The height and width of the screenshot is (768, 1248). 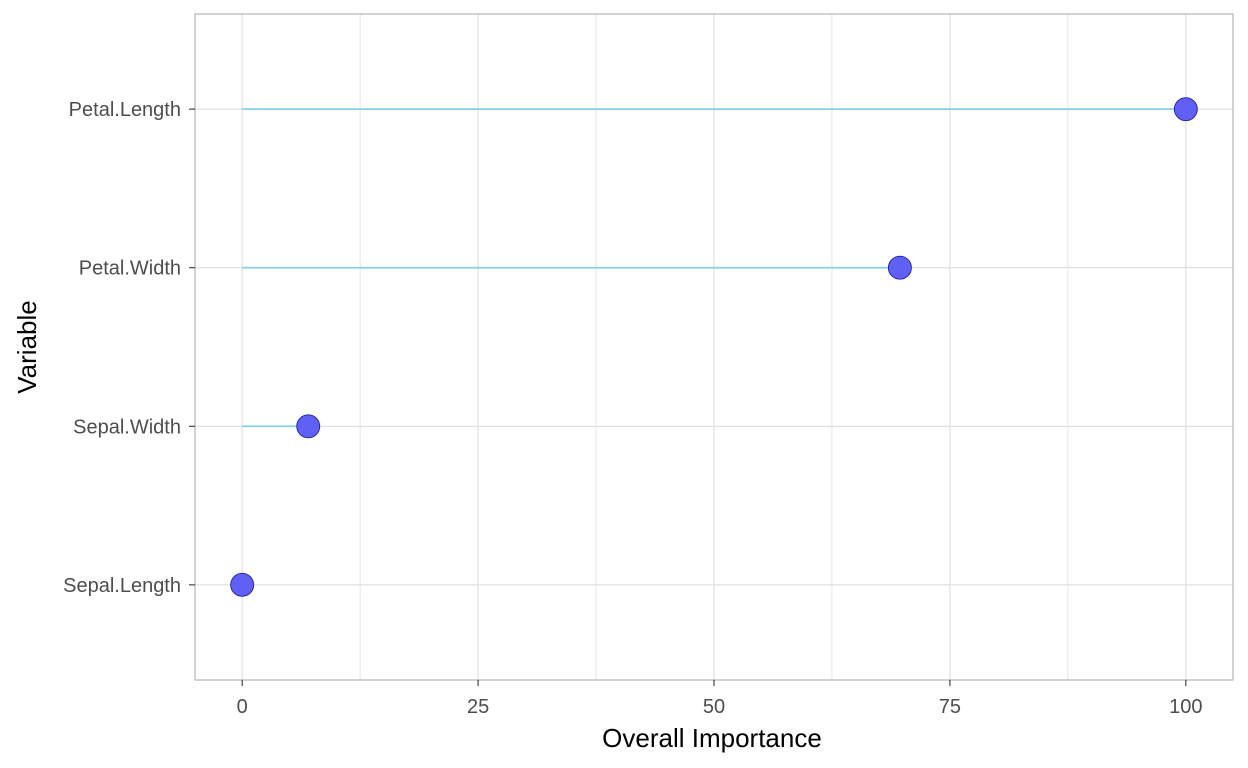 I want to click on x-tick-label: 100, so click(x=1185, y=707).